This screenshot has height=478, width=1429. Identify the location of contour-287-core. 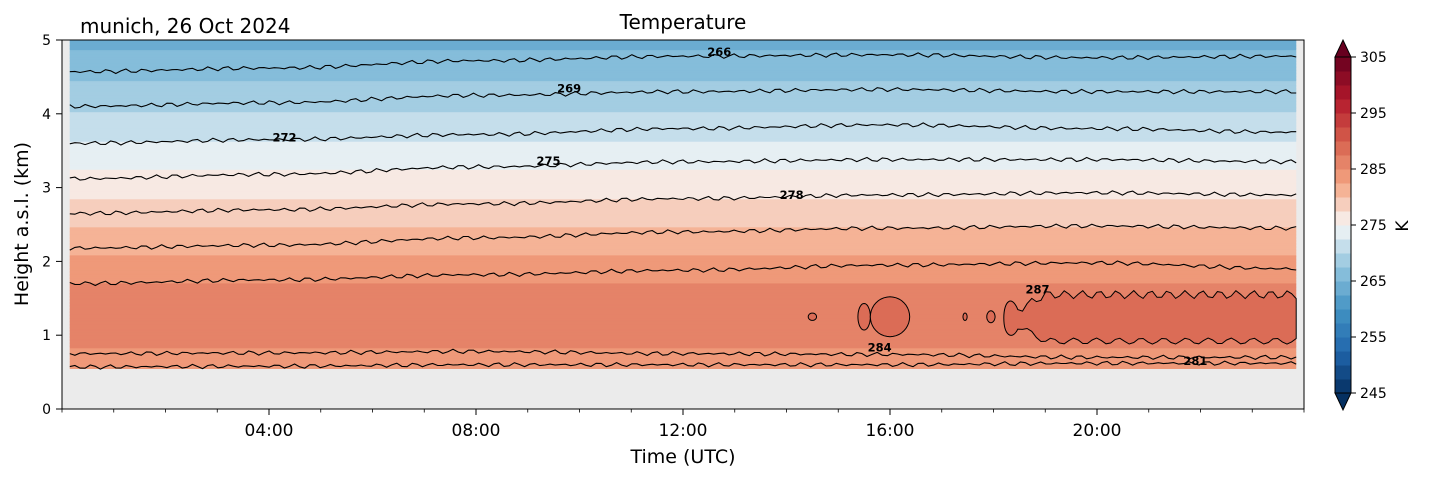
(1150, 317).